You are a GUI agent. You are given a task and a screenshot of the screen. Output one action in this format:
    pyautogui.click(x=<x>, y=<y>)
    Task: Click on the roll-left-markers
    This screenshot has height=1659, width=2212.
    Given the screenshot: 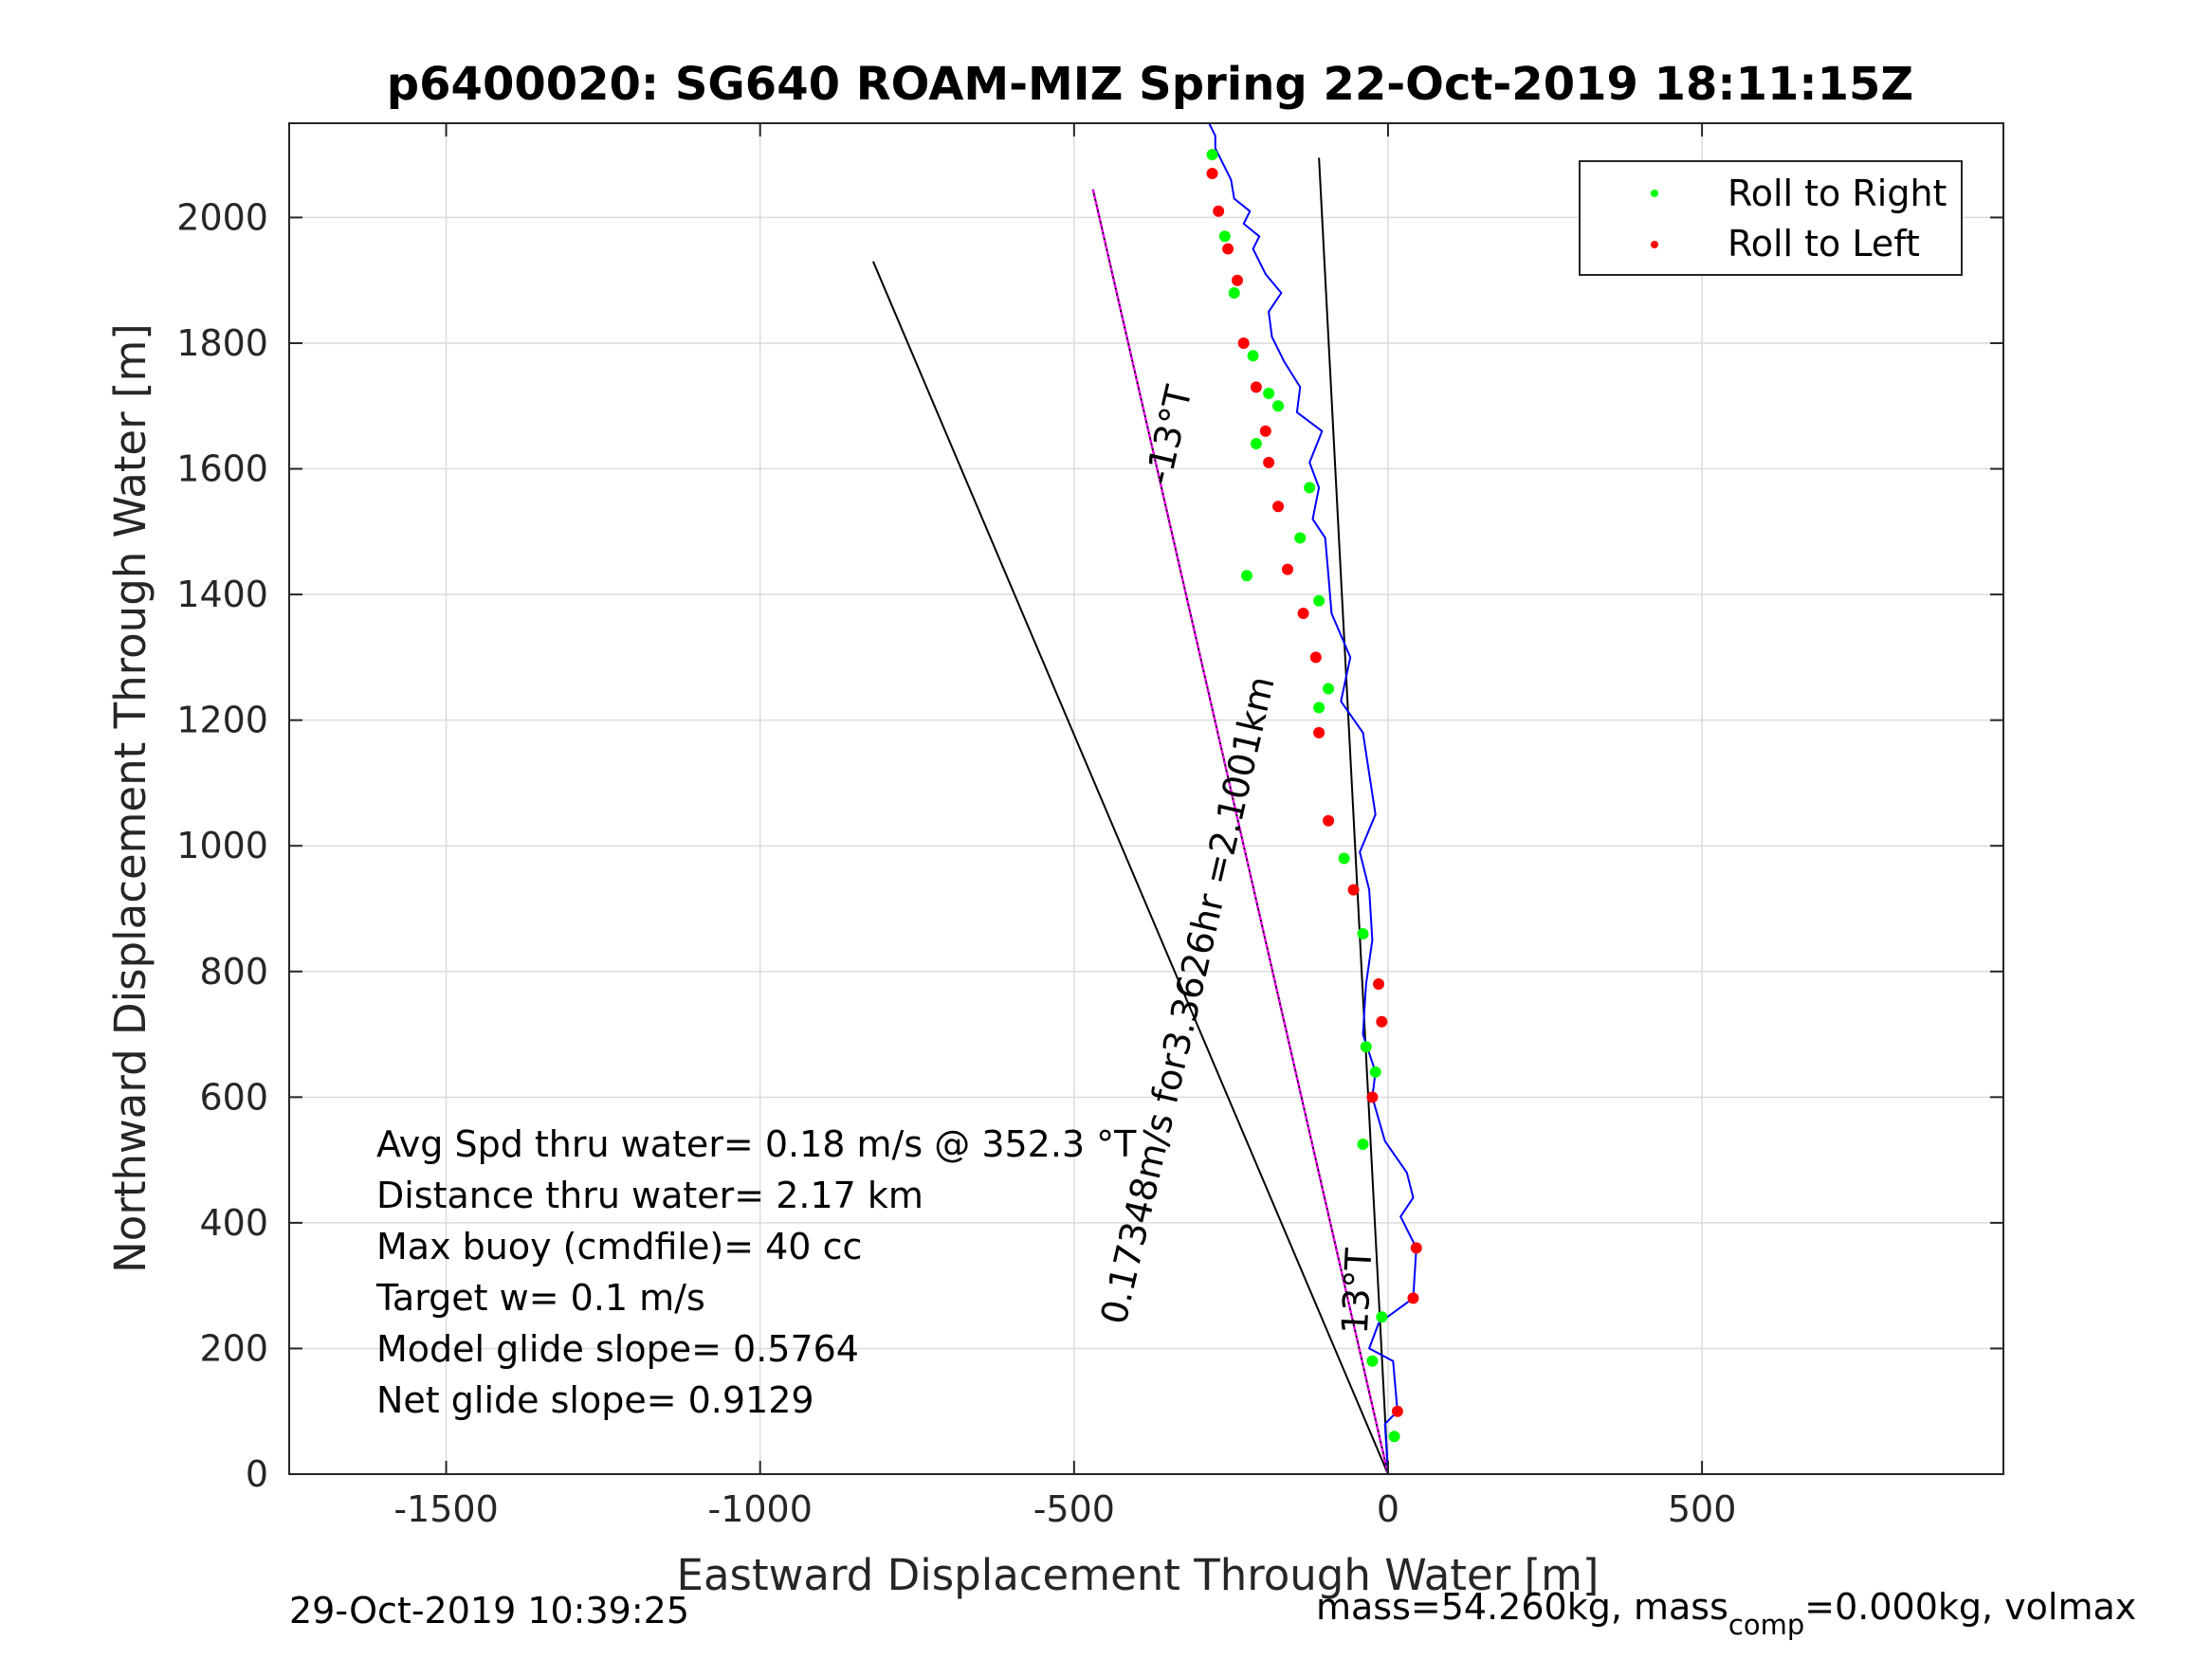 What is the action you would take?
    pyautogui.click(x=1314, y=792)
    